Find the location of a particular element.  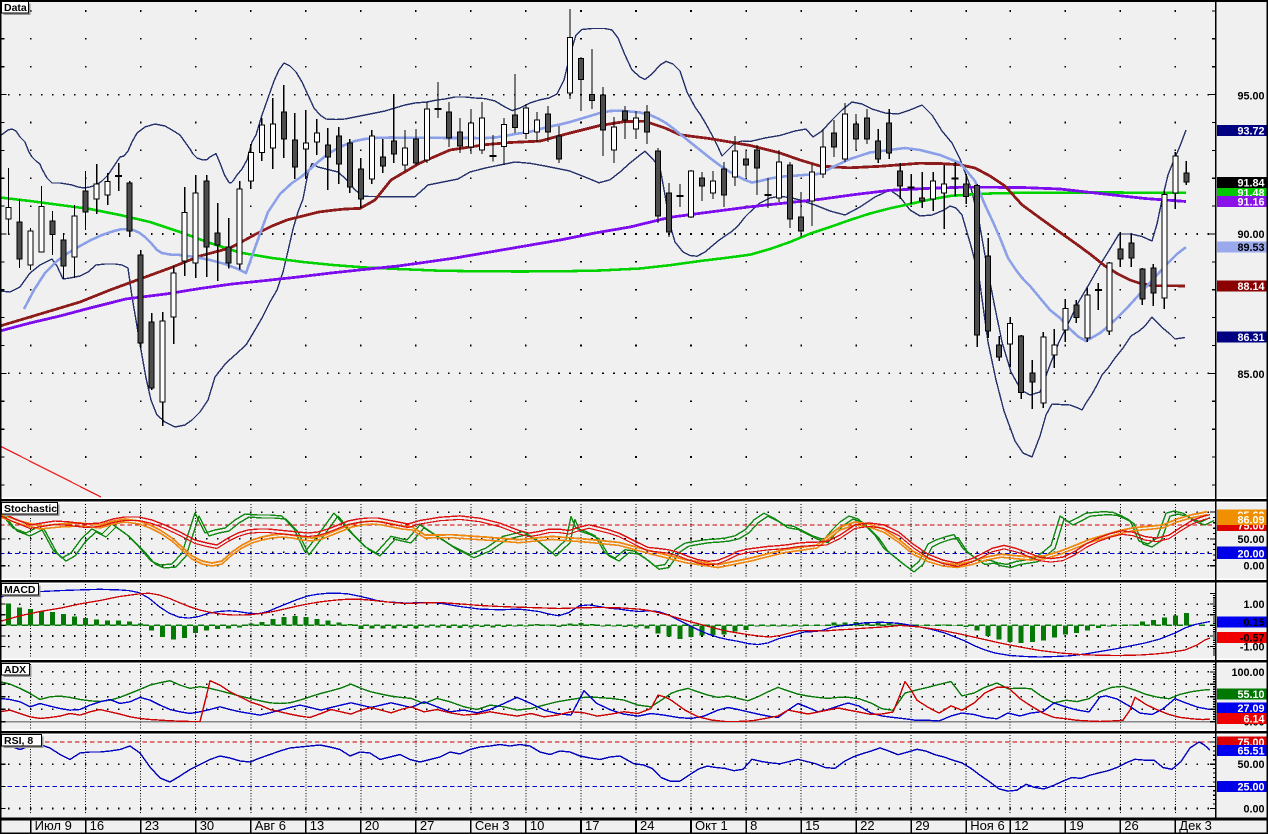

svg-text: Авг 6 is located at coordinates (270, 825).